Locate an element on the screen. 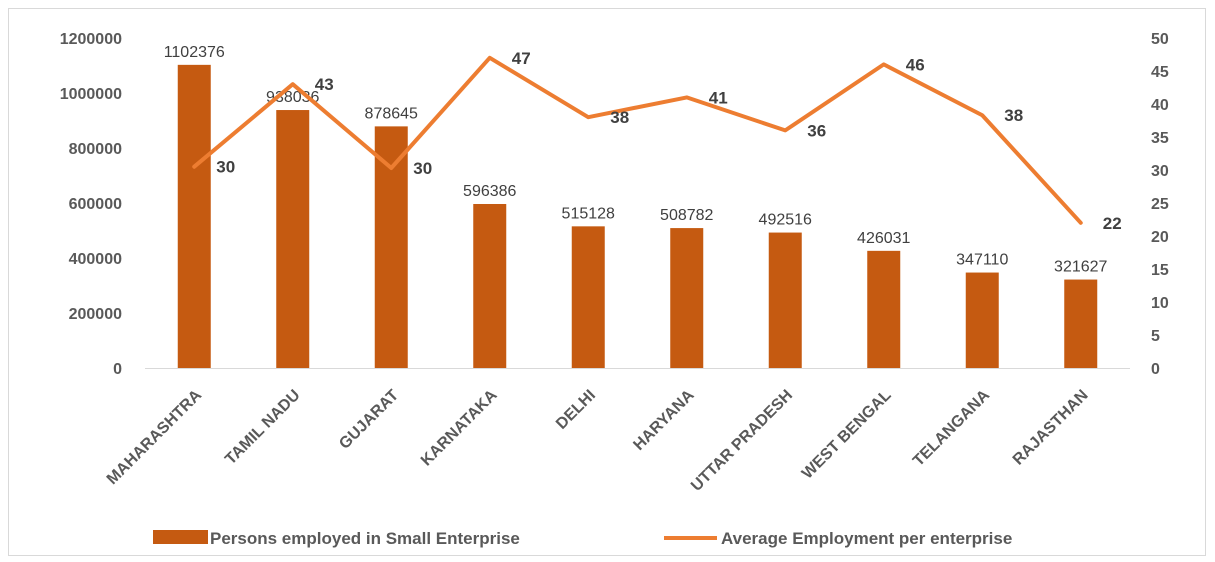  category-label: TAMIL NADU is located at coordinates (262, 427).